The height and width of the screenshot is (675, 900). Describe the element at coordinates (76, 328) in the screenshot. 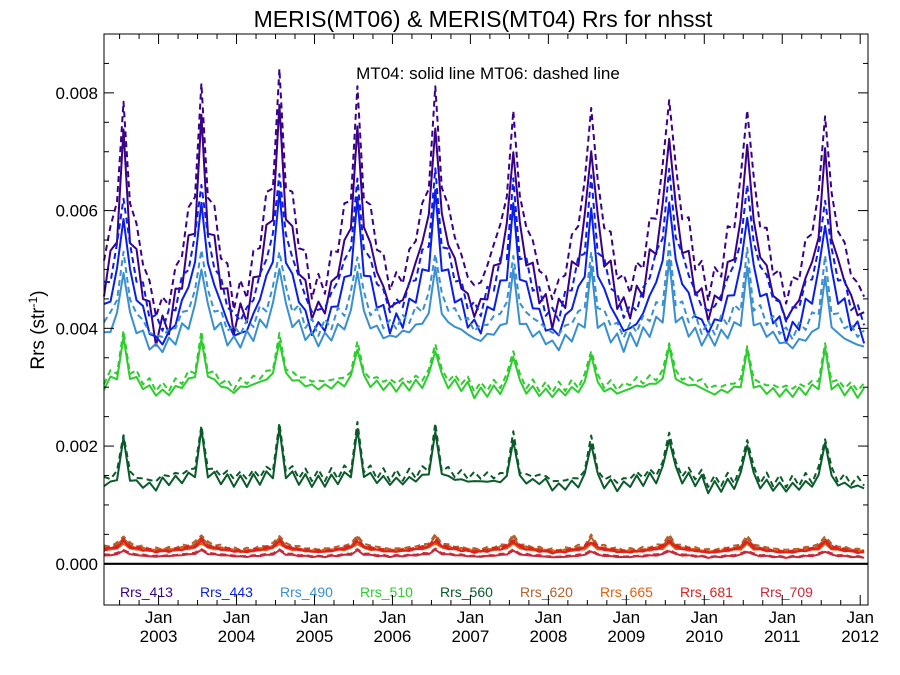

I see `y-tick-label: 0.004` at that location.